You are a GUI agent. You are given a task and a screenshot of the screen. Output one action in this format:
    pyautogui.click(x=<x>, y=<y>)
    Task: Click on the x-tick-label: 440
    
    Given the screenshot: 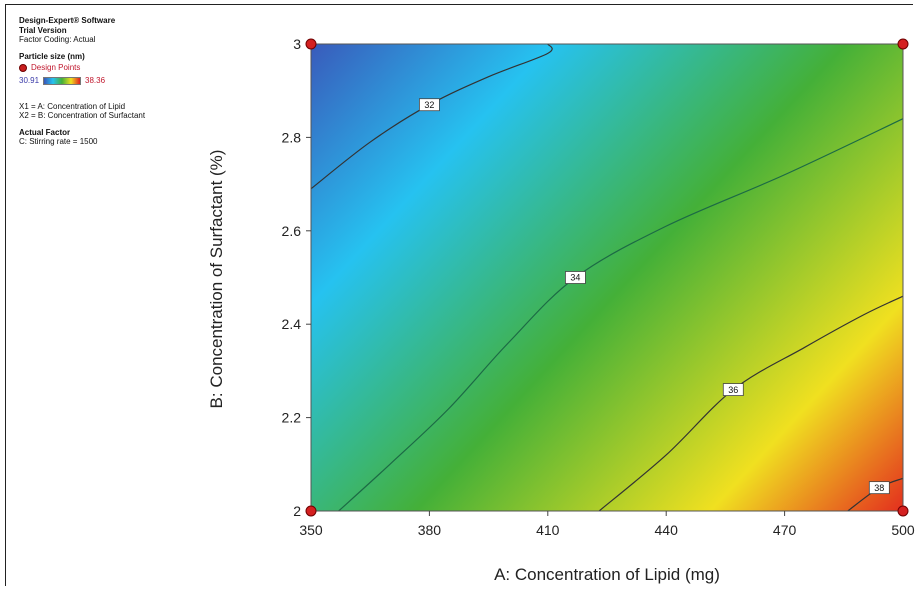 What is the action you would take?
    pyautogui.click(x=667, y=530)
    